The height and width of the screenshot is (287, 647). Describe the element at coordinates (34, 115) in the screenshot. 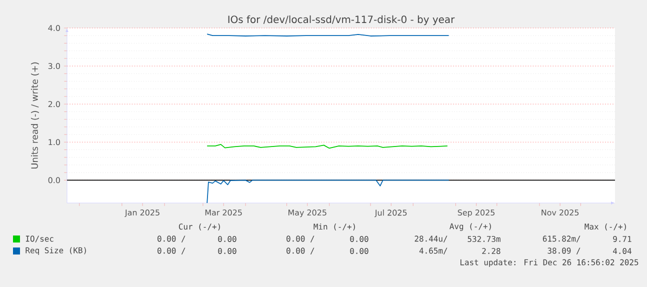

I see `y-axis-title: Units read (-) / write (+)` at that location.